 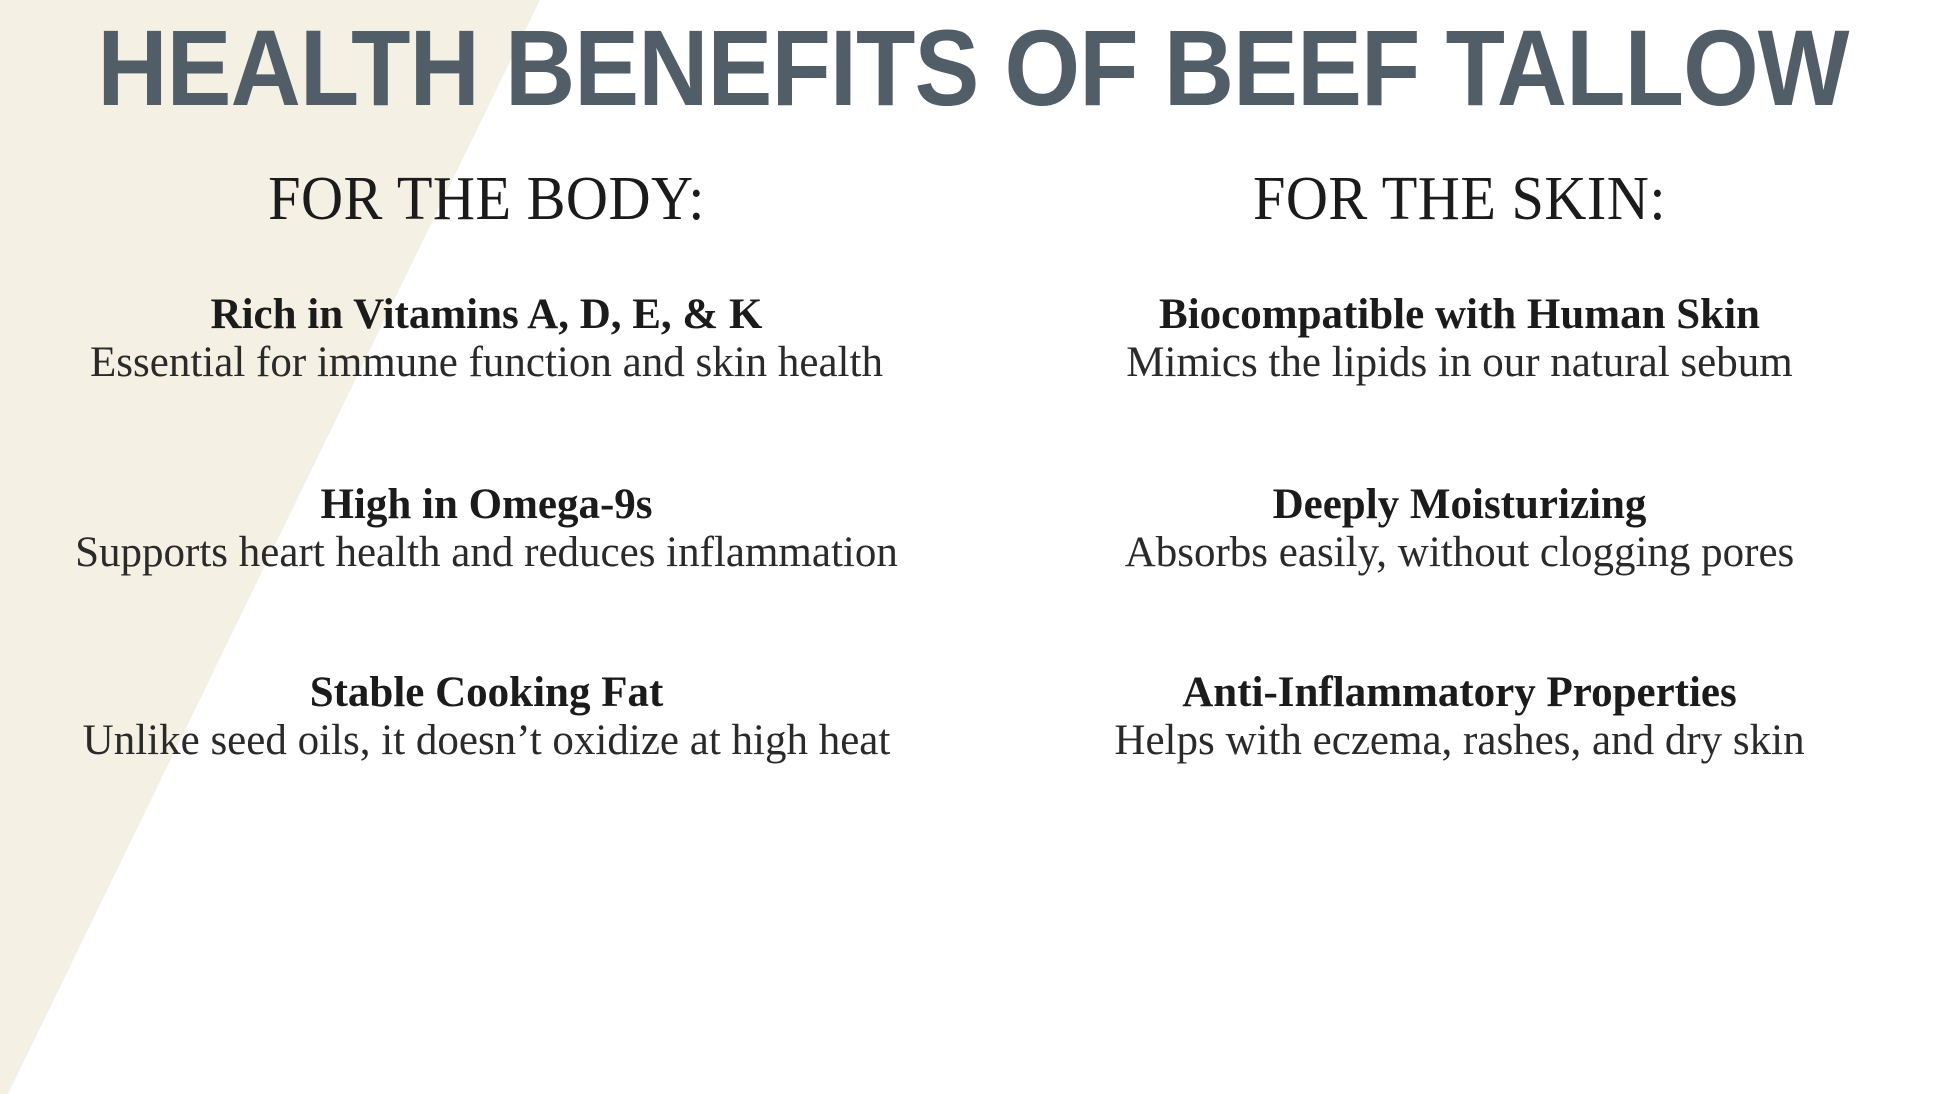 What do you see at coordinates (1459, 504) in the screenshot?
I see `benefit-title: Deeply Moisturizing` at bounding box center [1459, 504].